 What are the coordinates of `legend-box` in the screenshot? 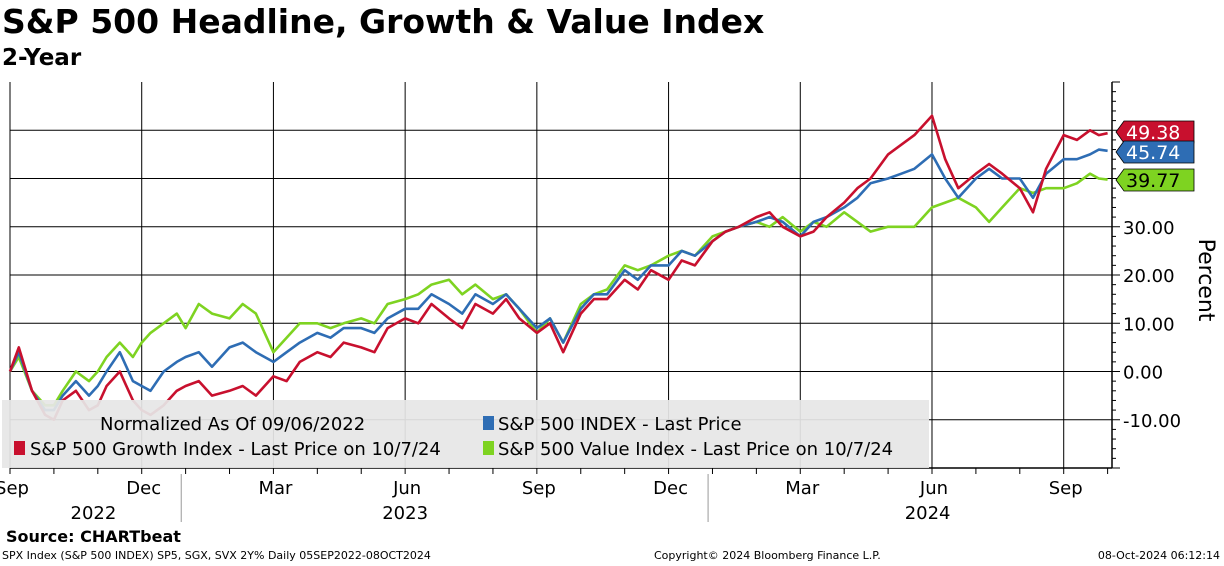 It's located at (465, 434).